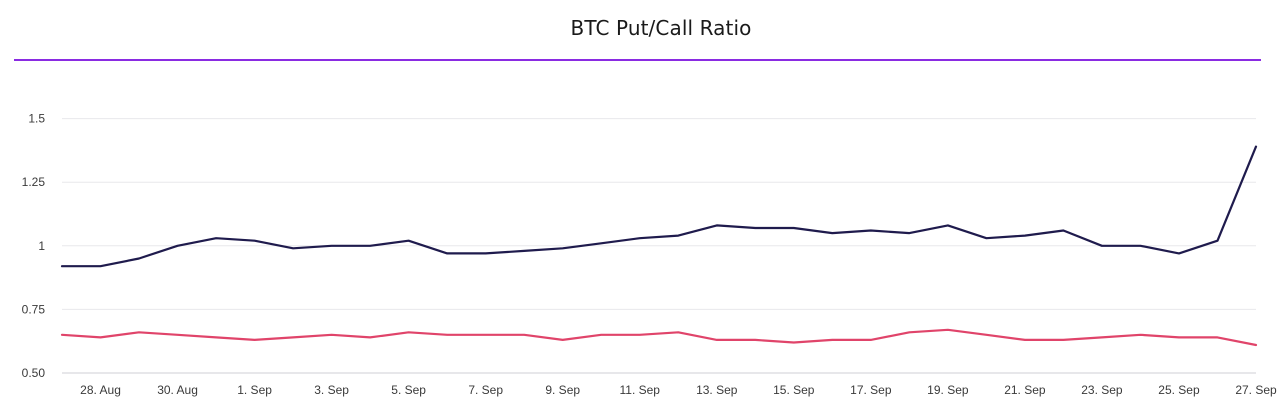 The width and height of the screenshot is (1280, 402). Describe the element at coordinates (177, 390) in the screenshot. I see `x-tick-label: 30. Aug` at that location.